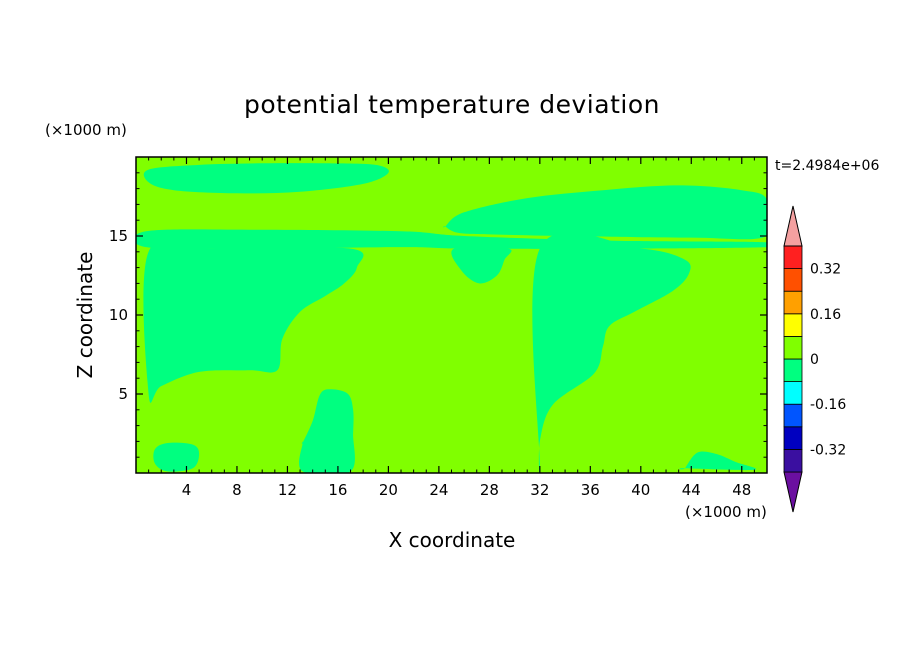  What do you see at coordinates (793, 226) in the screenshot?
I see `colorbar-over-triangle` at bounding box center [793, 226].